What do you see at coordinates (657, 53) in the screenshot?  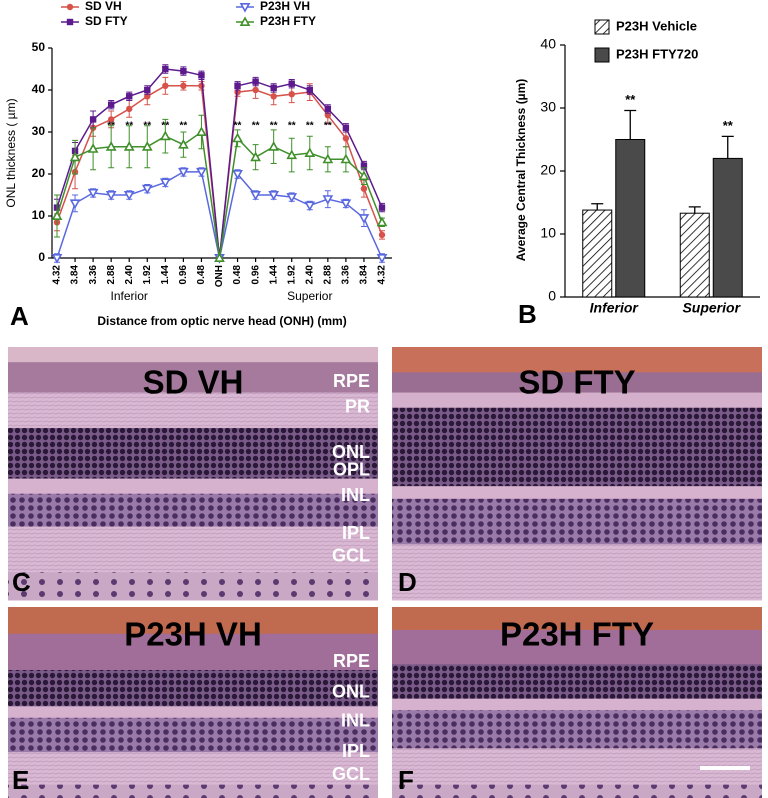 I see `legend-label: P23H FTY720` at bounding box center [657, 53].